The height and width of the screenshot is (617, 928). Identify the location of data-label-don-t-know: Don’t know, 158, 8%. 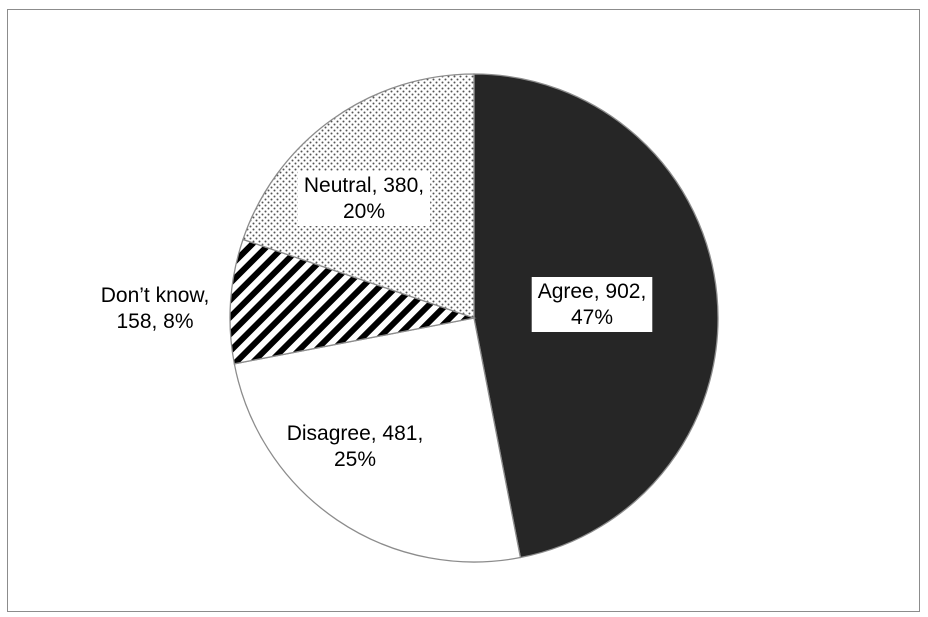
(155, 308).